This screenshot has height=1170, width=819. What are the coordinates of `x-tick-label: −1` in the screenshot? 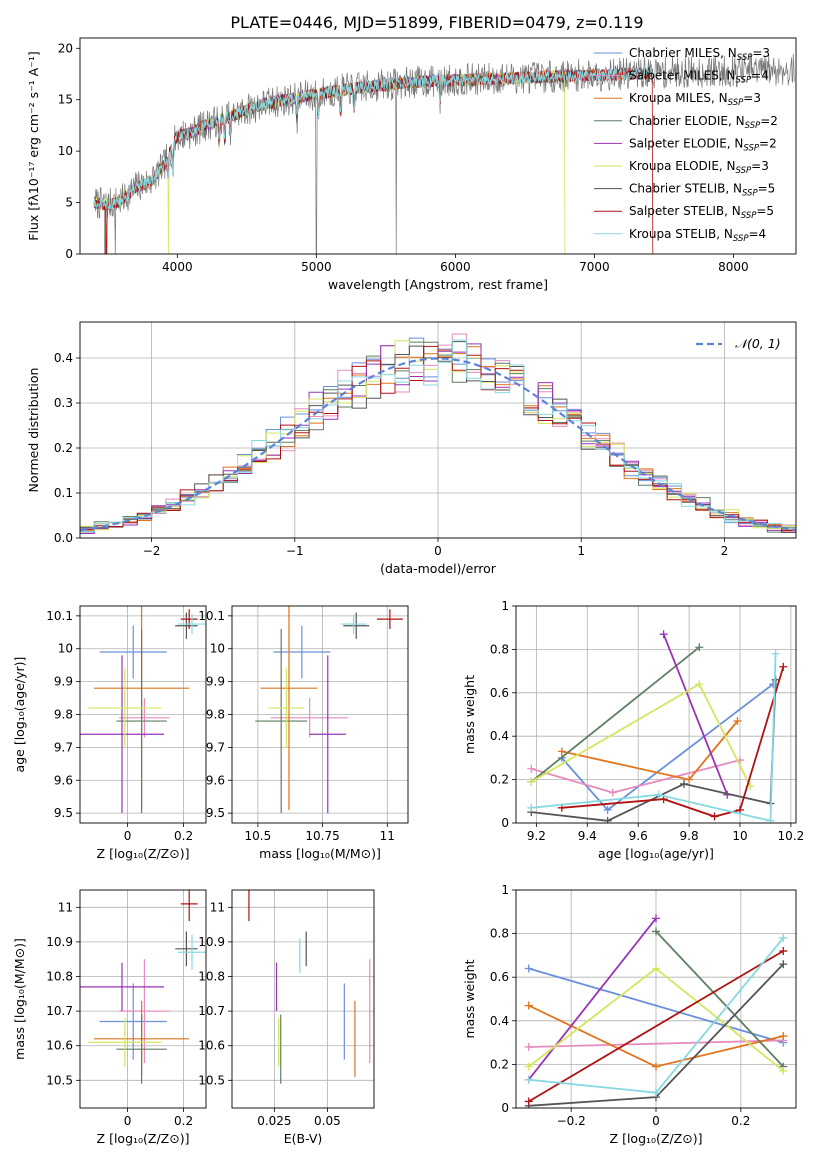 It's located at (295, 551).